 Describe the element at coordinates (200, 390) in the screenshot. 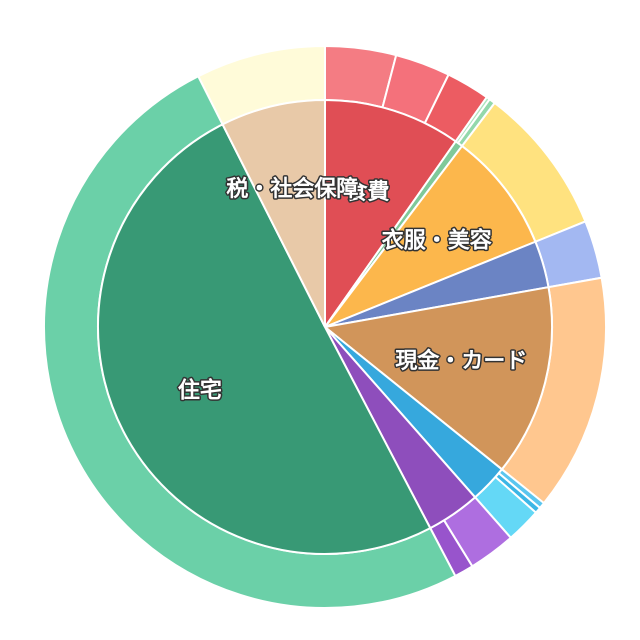

I see `slice-label-7: 住宅` at that location.